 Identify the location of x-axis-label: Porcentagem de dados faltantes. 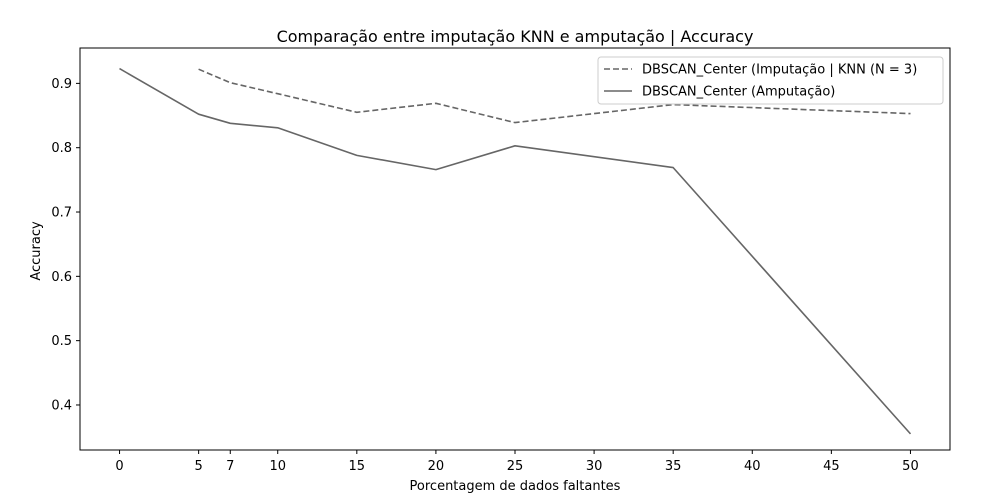
(515, 486).